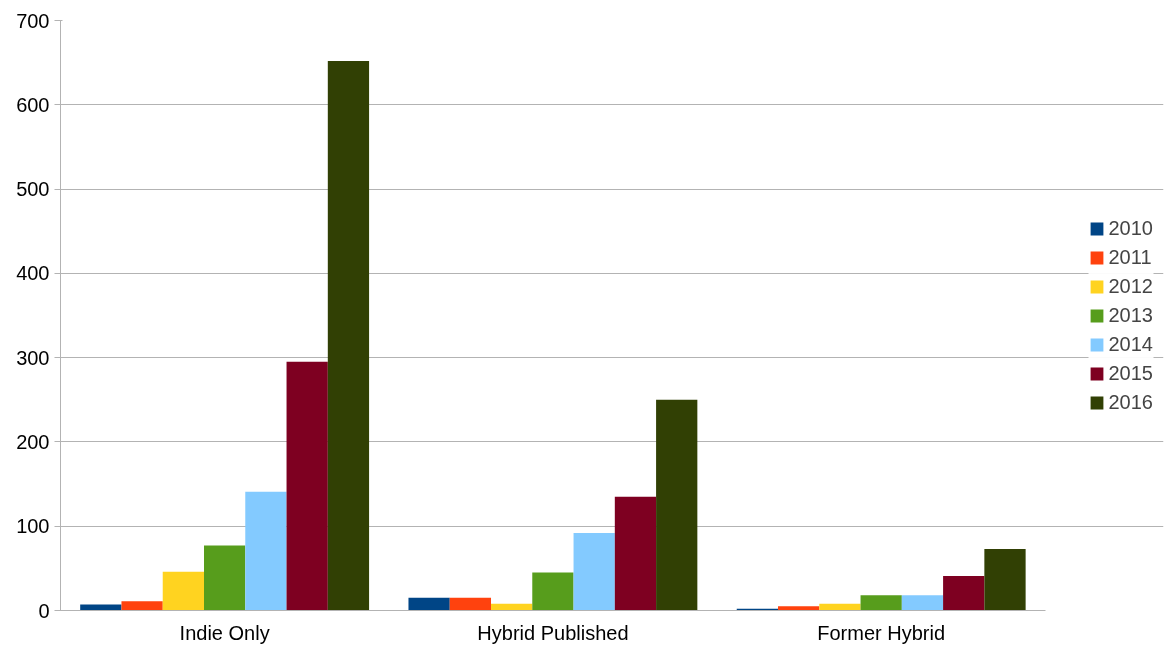 The width and height of the screenshot is (1174, 662). What do you see at coordinates (33, 441) in the screenshot?
I see `y-tick-label: 200` at bounding box center [33, 441].